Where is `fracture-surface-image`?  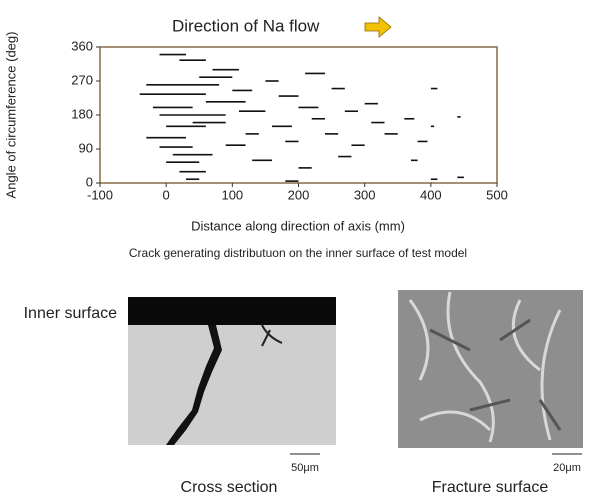 fracture-surface-image is located at coordinates (490, 369).